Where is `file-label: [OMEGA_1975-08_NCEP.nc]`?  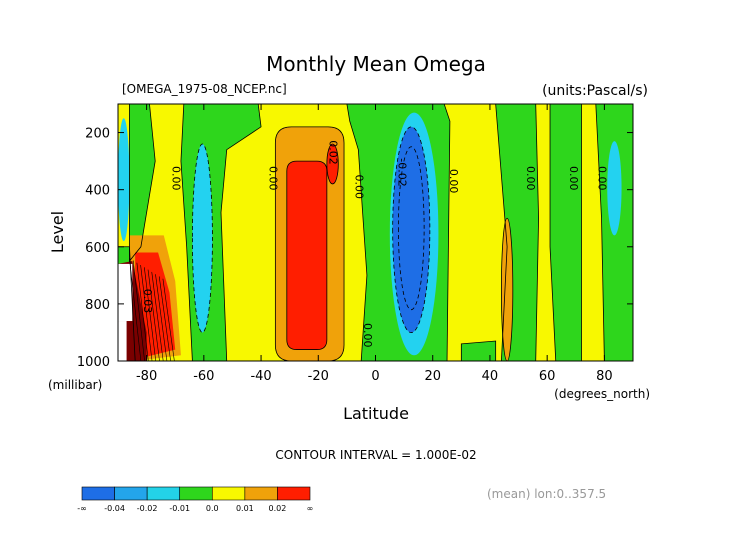 file-label: [OMEGA_1975-08_NCEP.nc] is located at coordinates (204, 89).